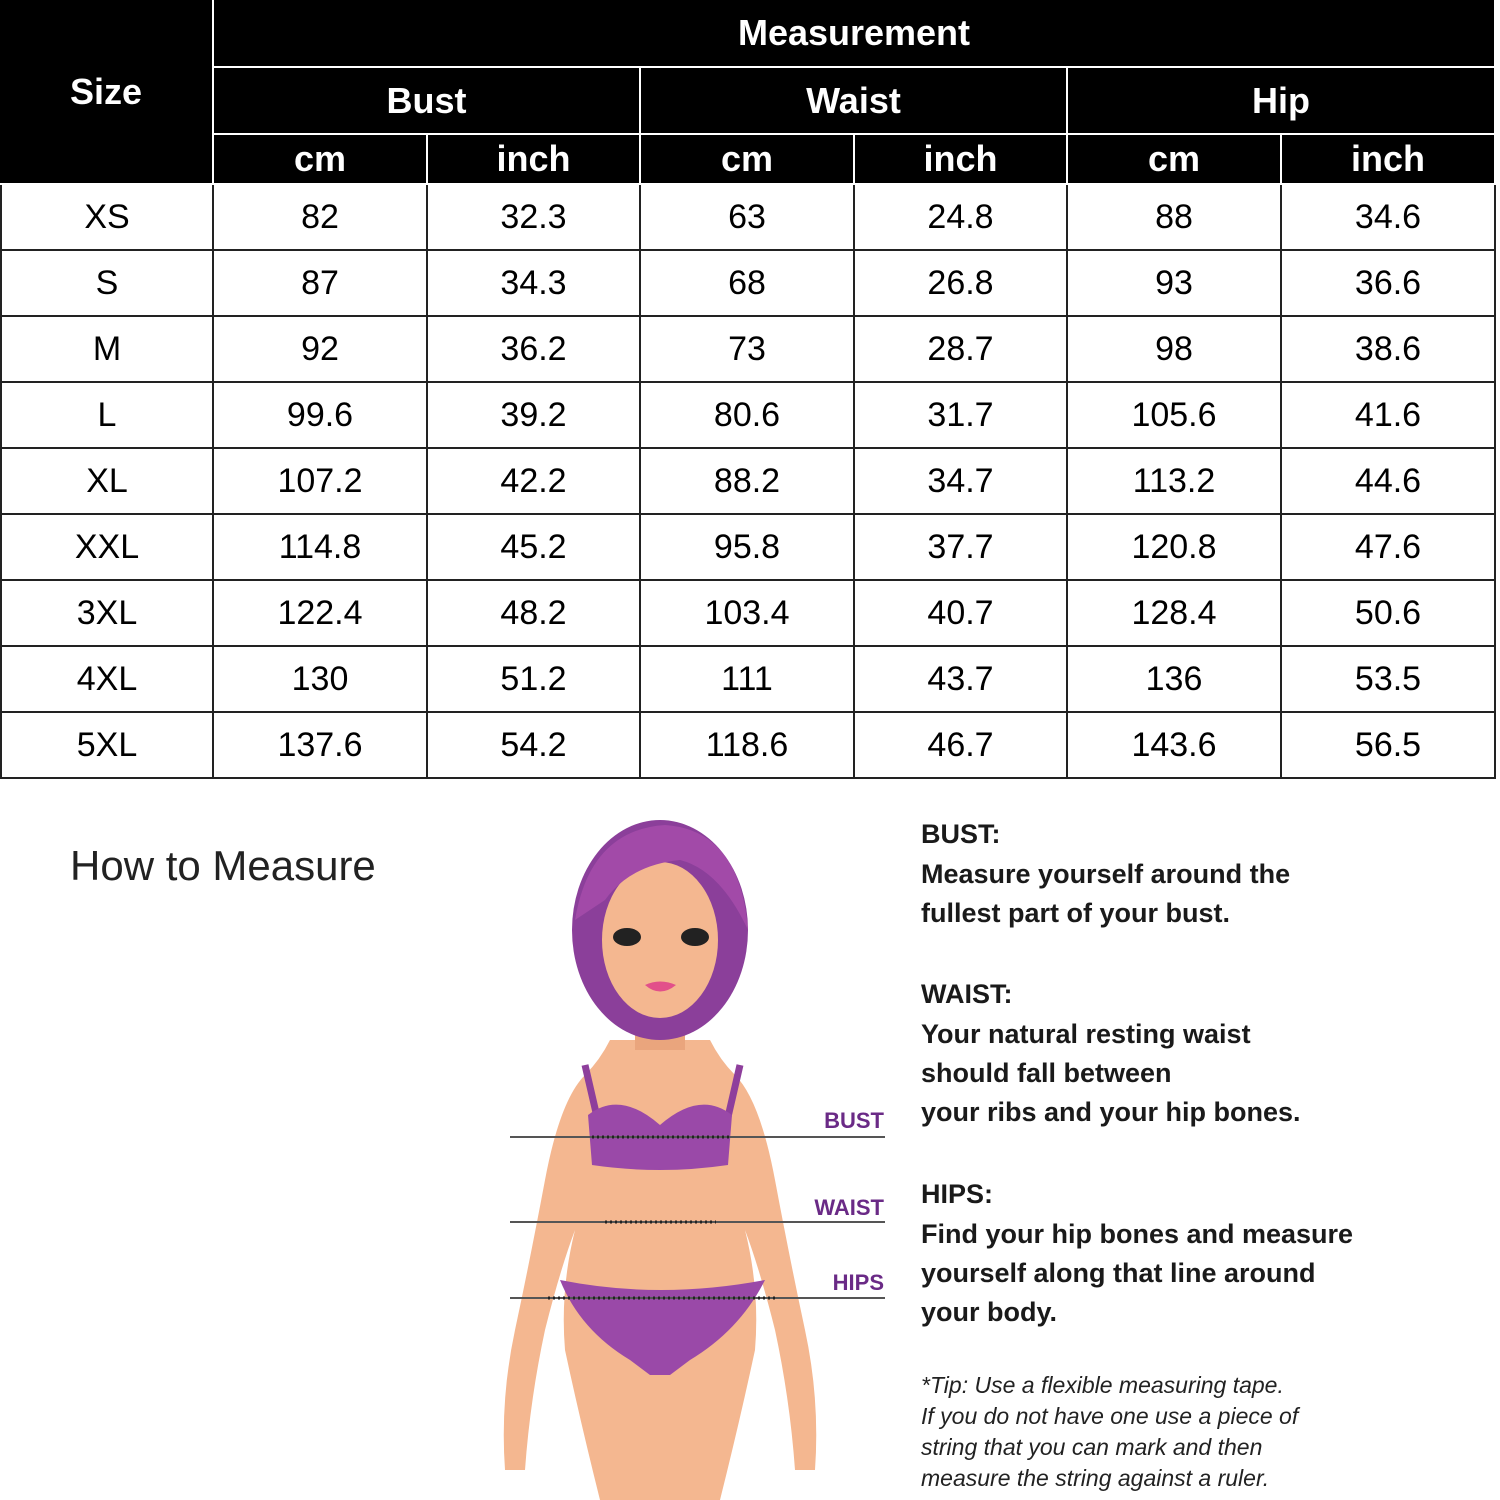 The height and width of the screenshot is (1500, 1500). What do you see at coordinates (1118, 1273) in the screenshot?
I see `section-line: yourself along that line around` at bounding box center [1118, 1273].